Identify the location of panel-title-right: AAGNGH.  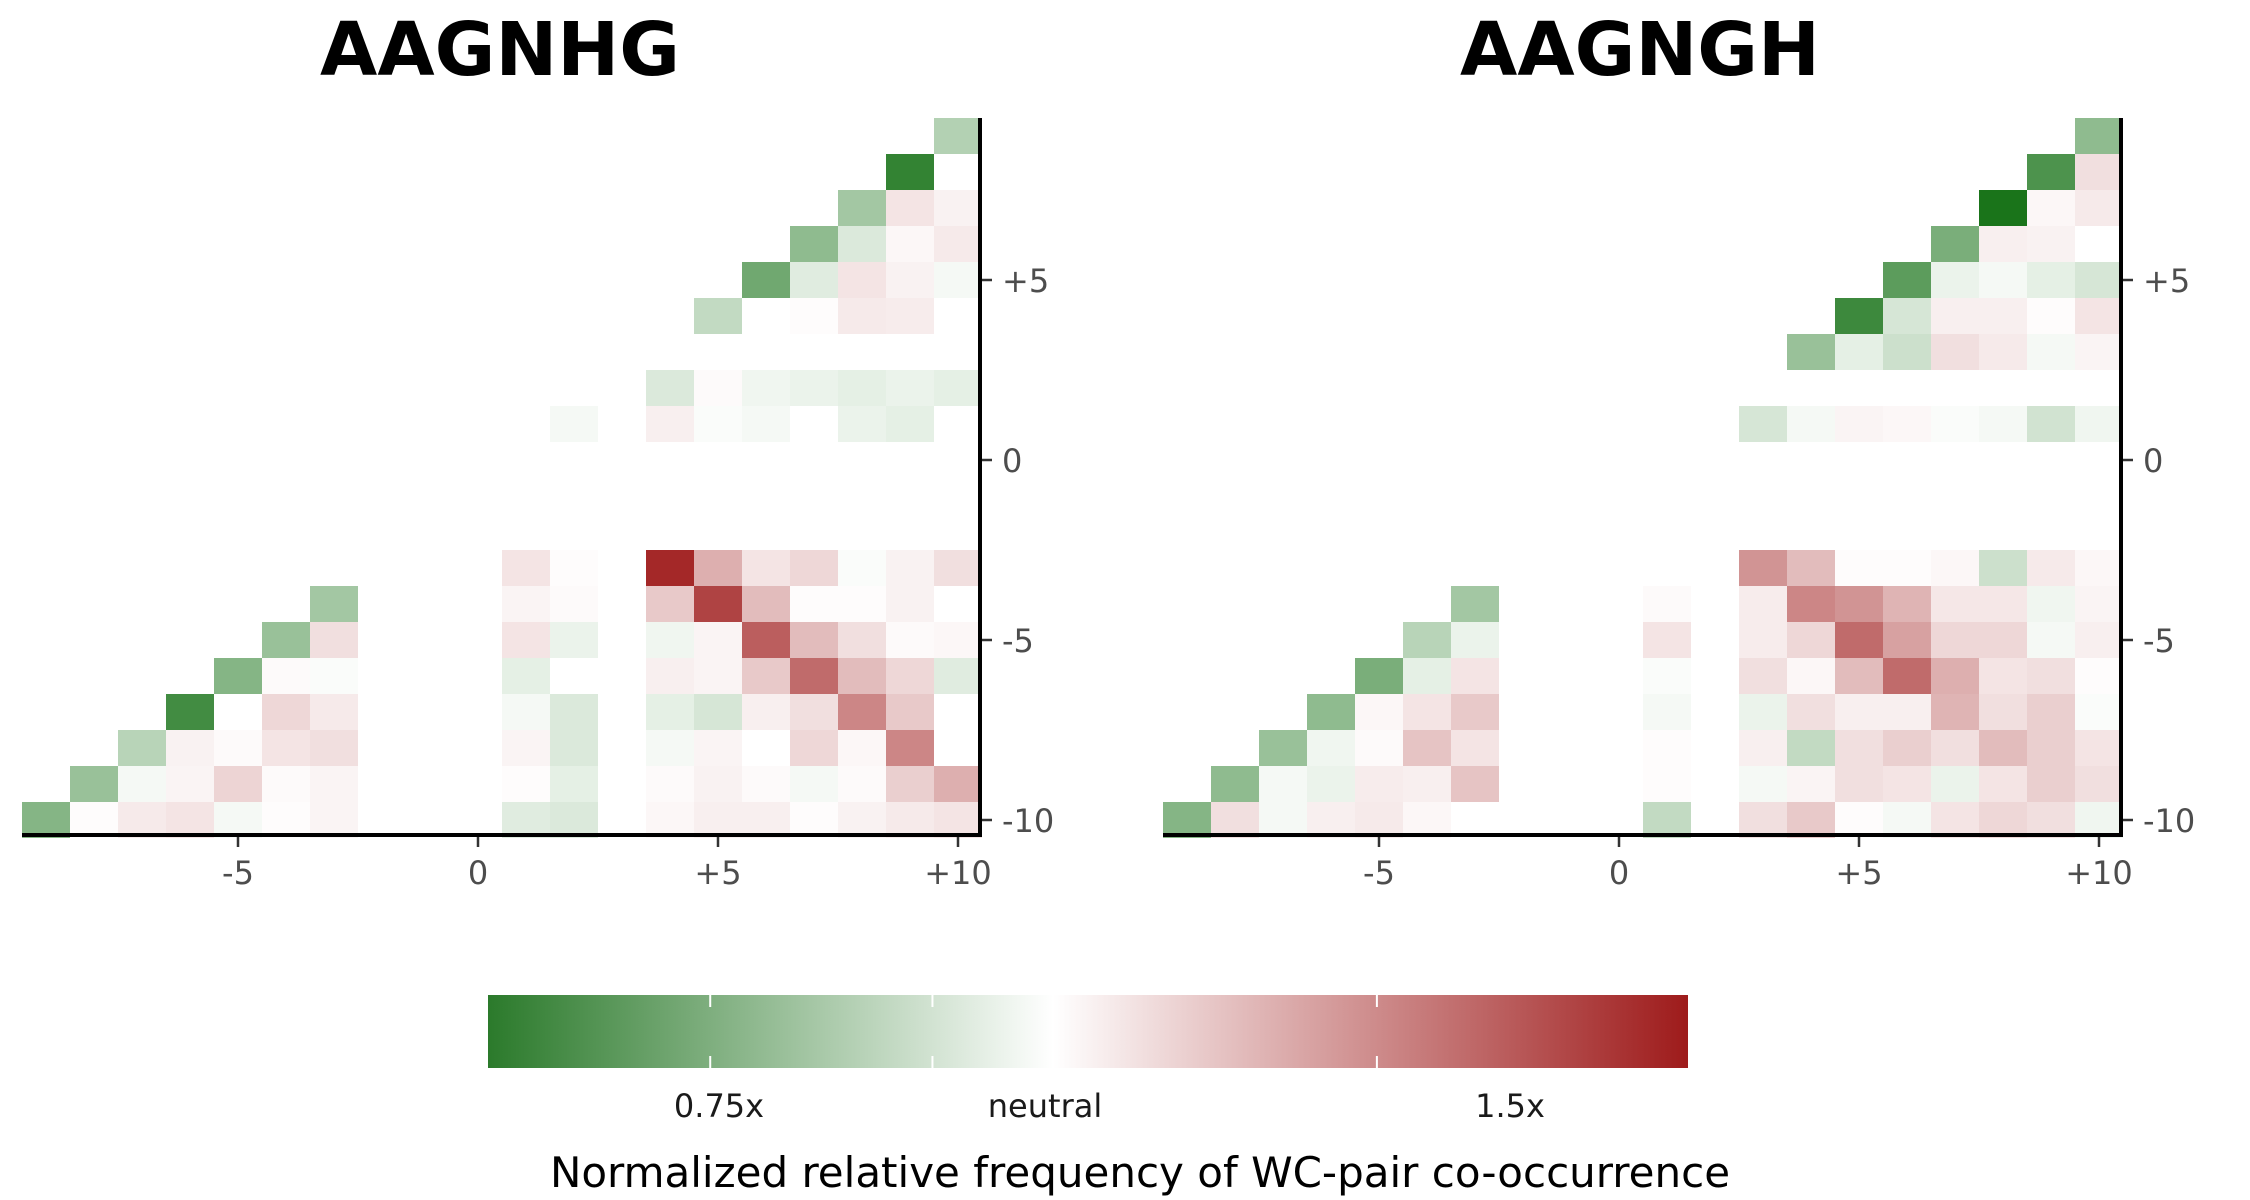
(1640, 50).